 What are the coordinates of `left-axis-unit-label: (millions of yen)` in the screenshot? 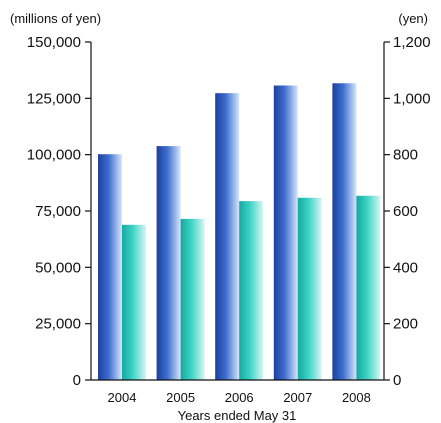 It's located at (55, 18).